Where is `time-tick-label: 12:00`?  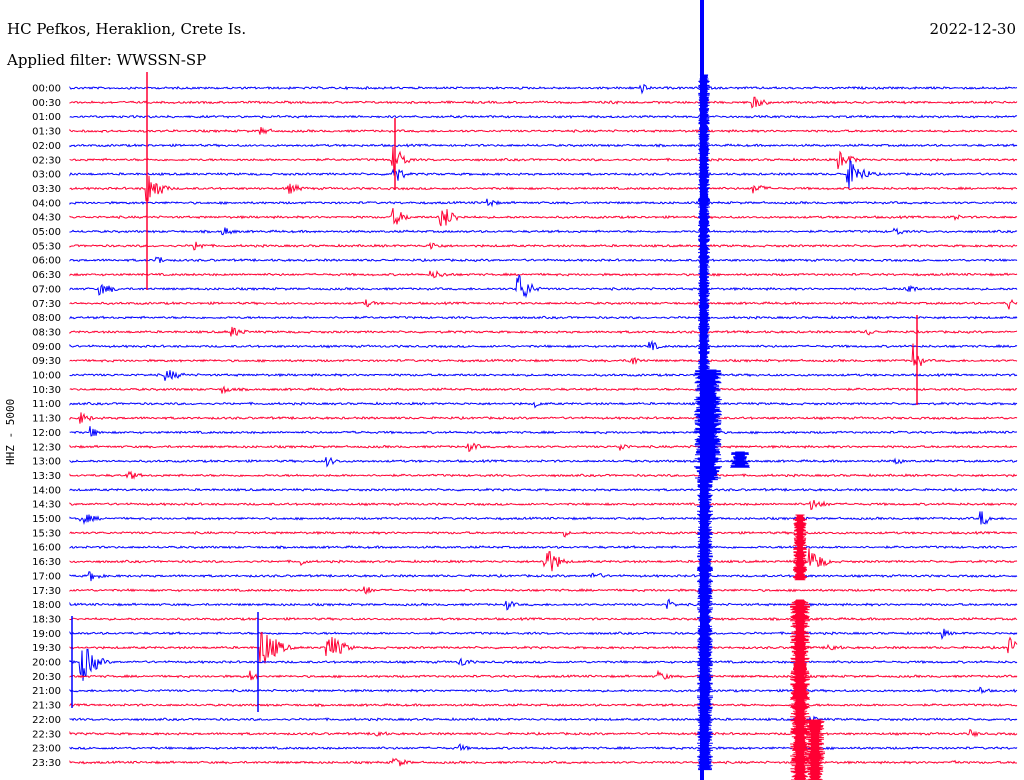
time-tick-label: 12:00 is located at coordinates (46, 433).